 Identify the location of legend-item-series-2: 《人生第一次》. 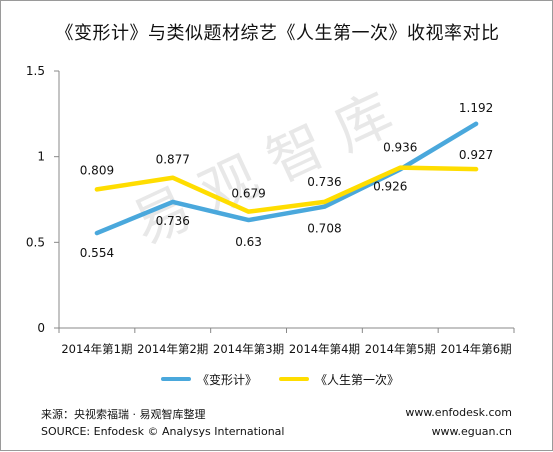
(339, 379).